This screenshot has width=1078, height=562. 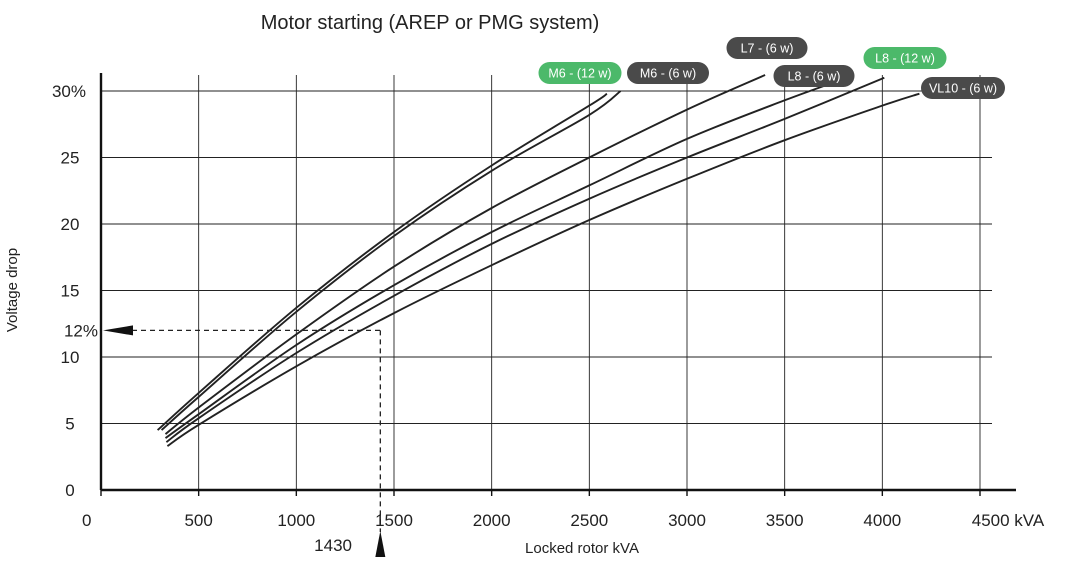 I want to click on series-label-text: L7 - (6 w), so click(x=767, y=49).